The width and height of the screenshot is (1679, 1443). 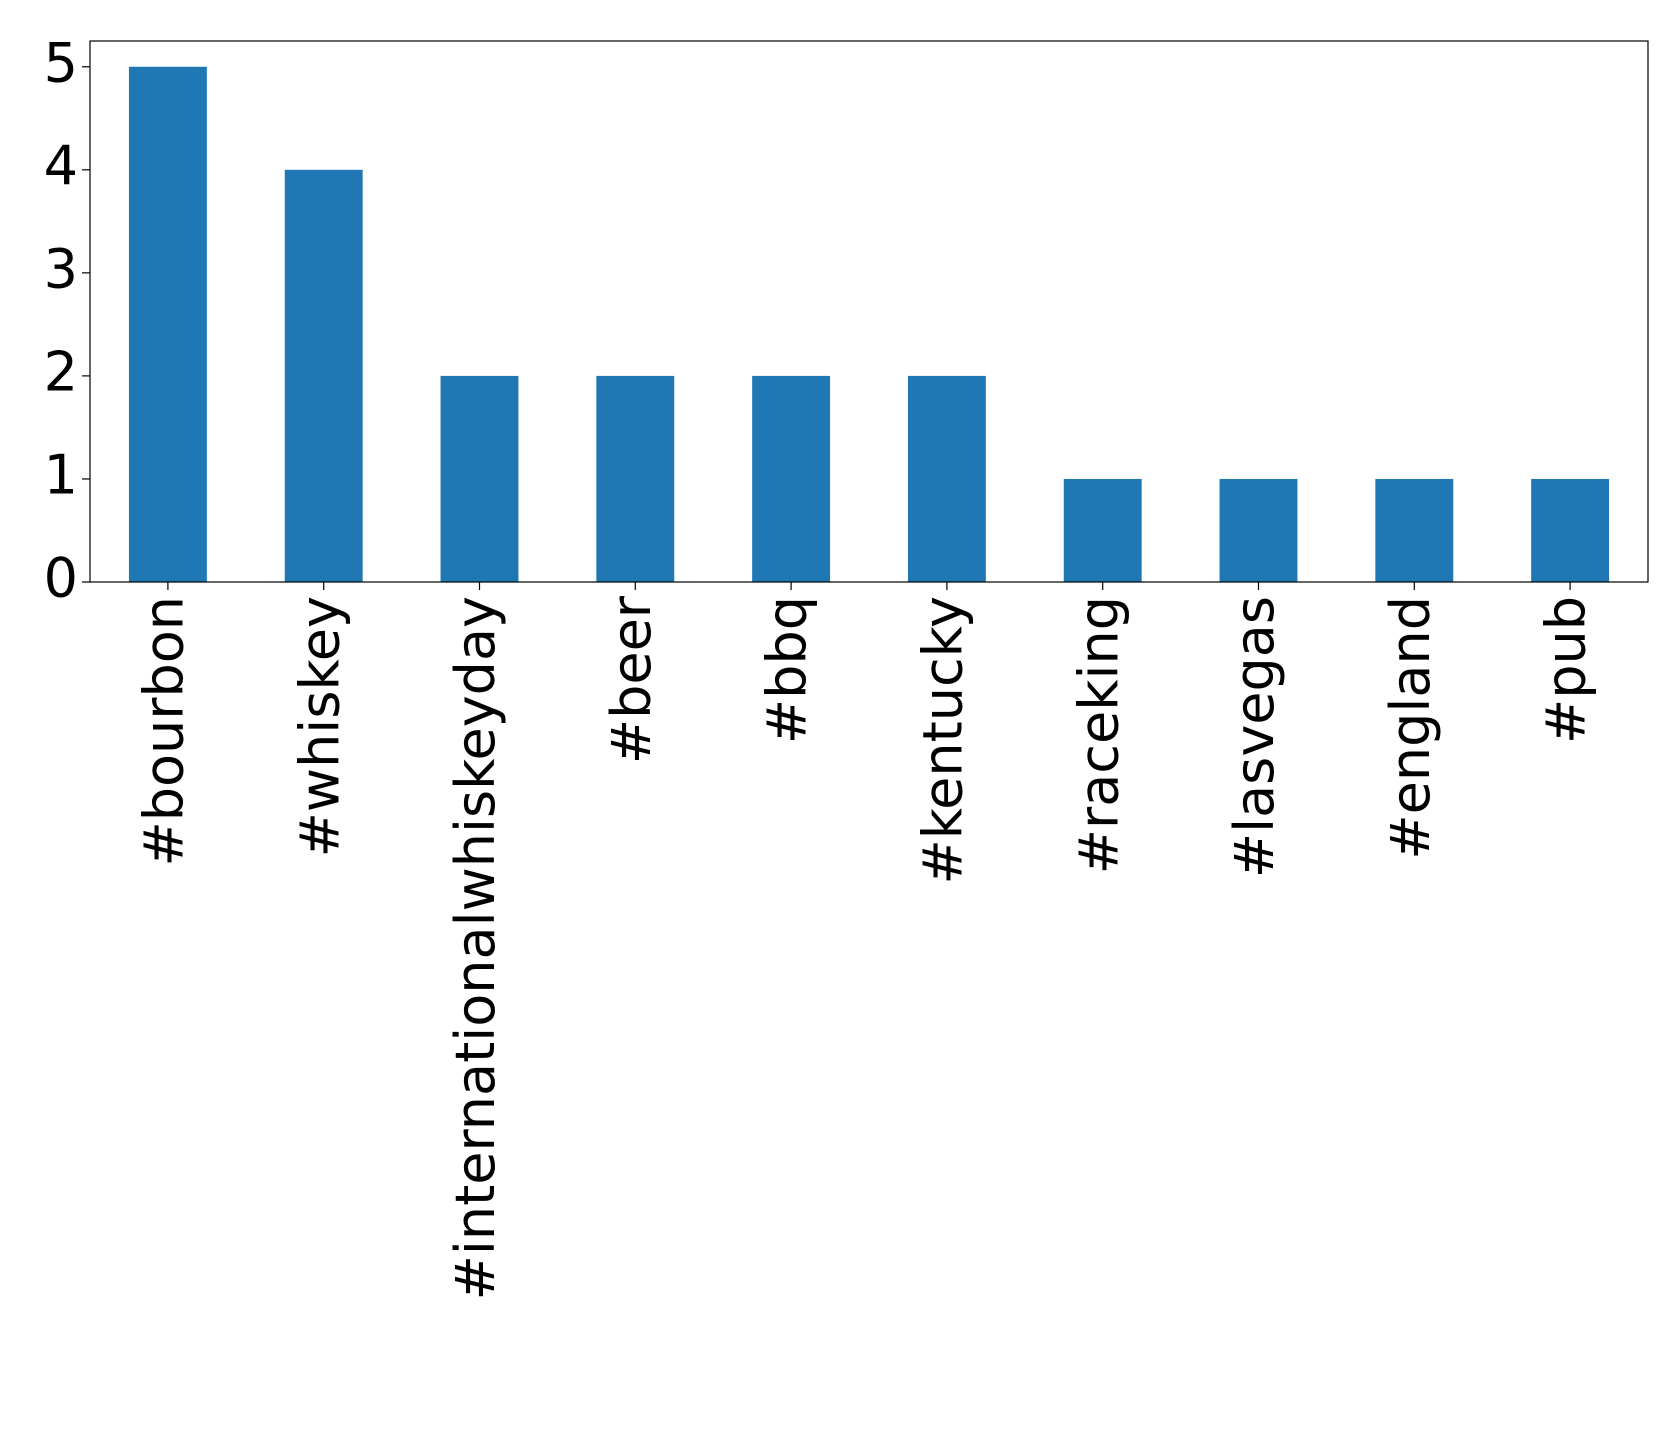 What do you see at coordinates (1098, 735) in the screenshot?
I see `x-tick-label: #raceking` at bounding box center [1098, 735].